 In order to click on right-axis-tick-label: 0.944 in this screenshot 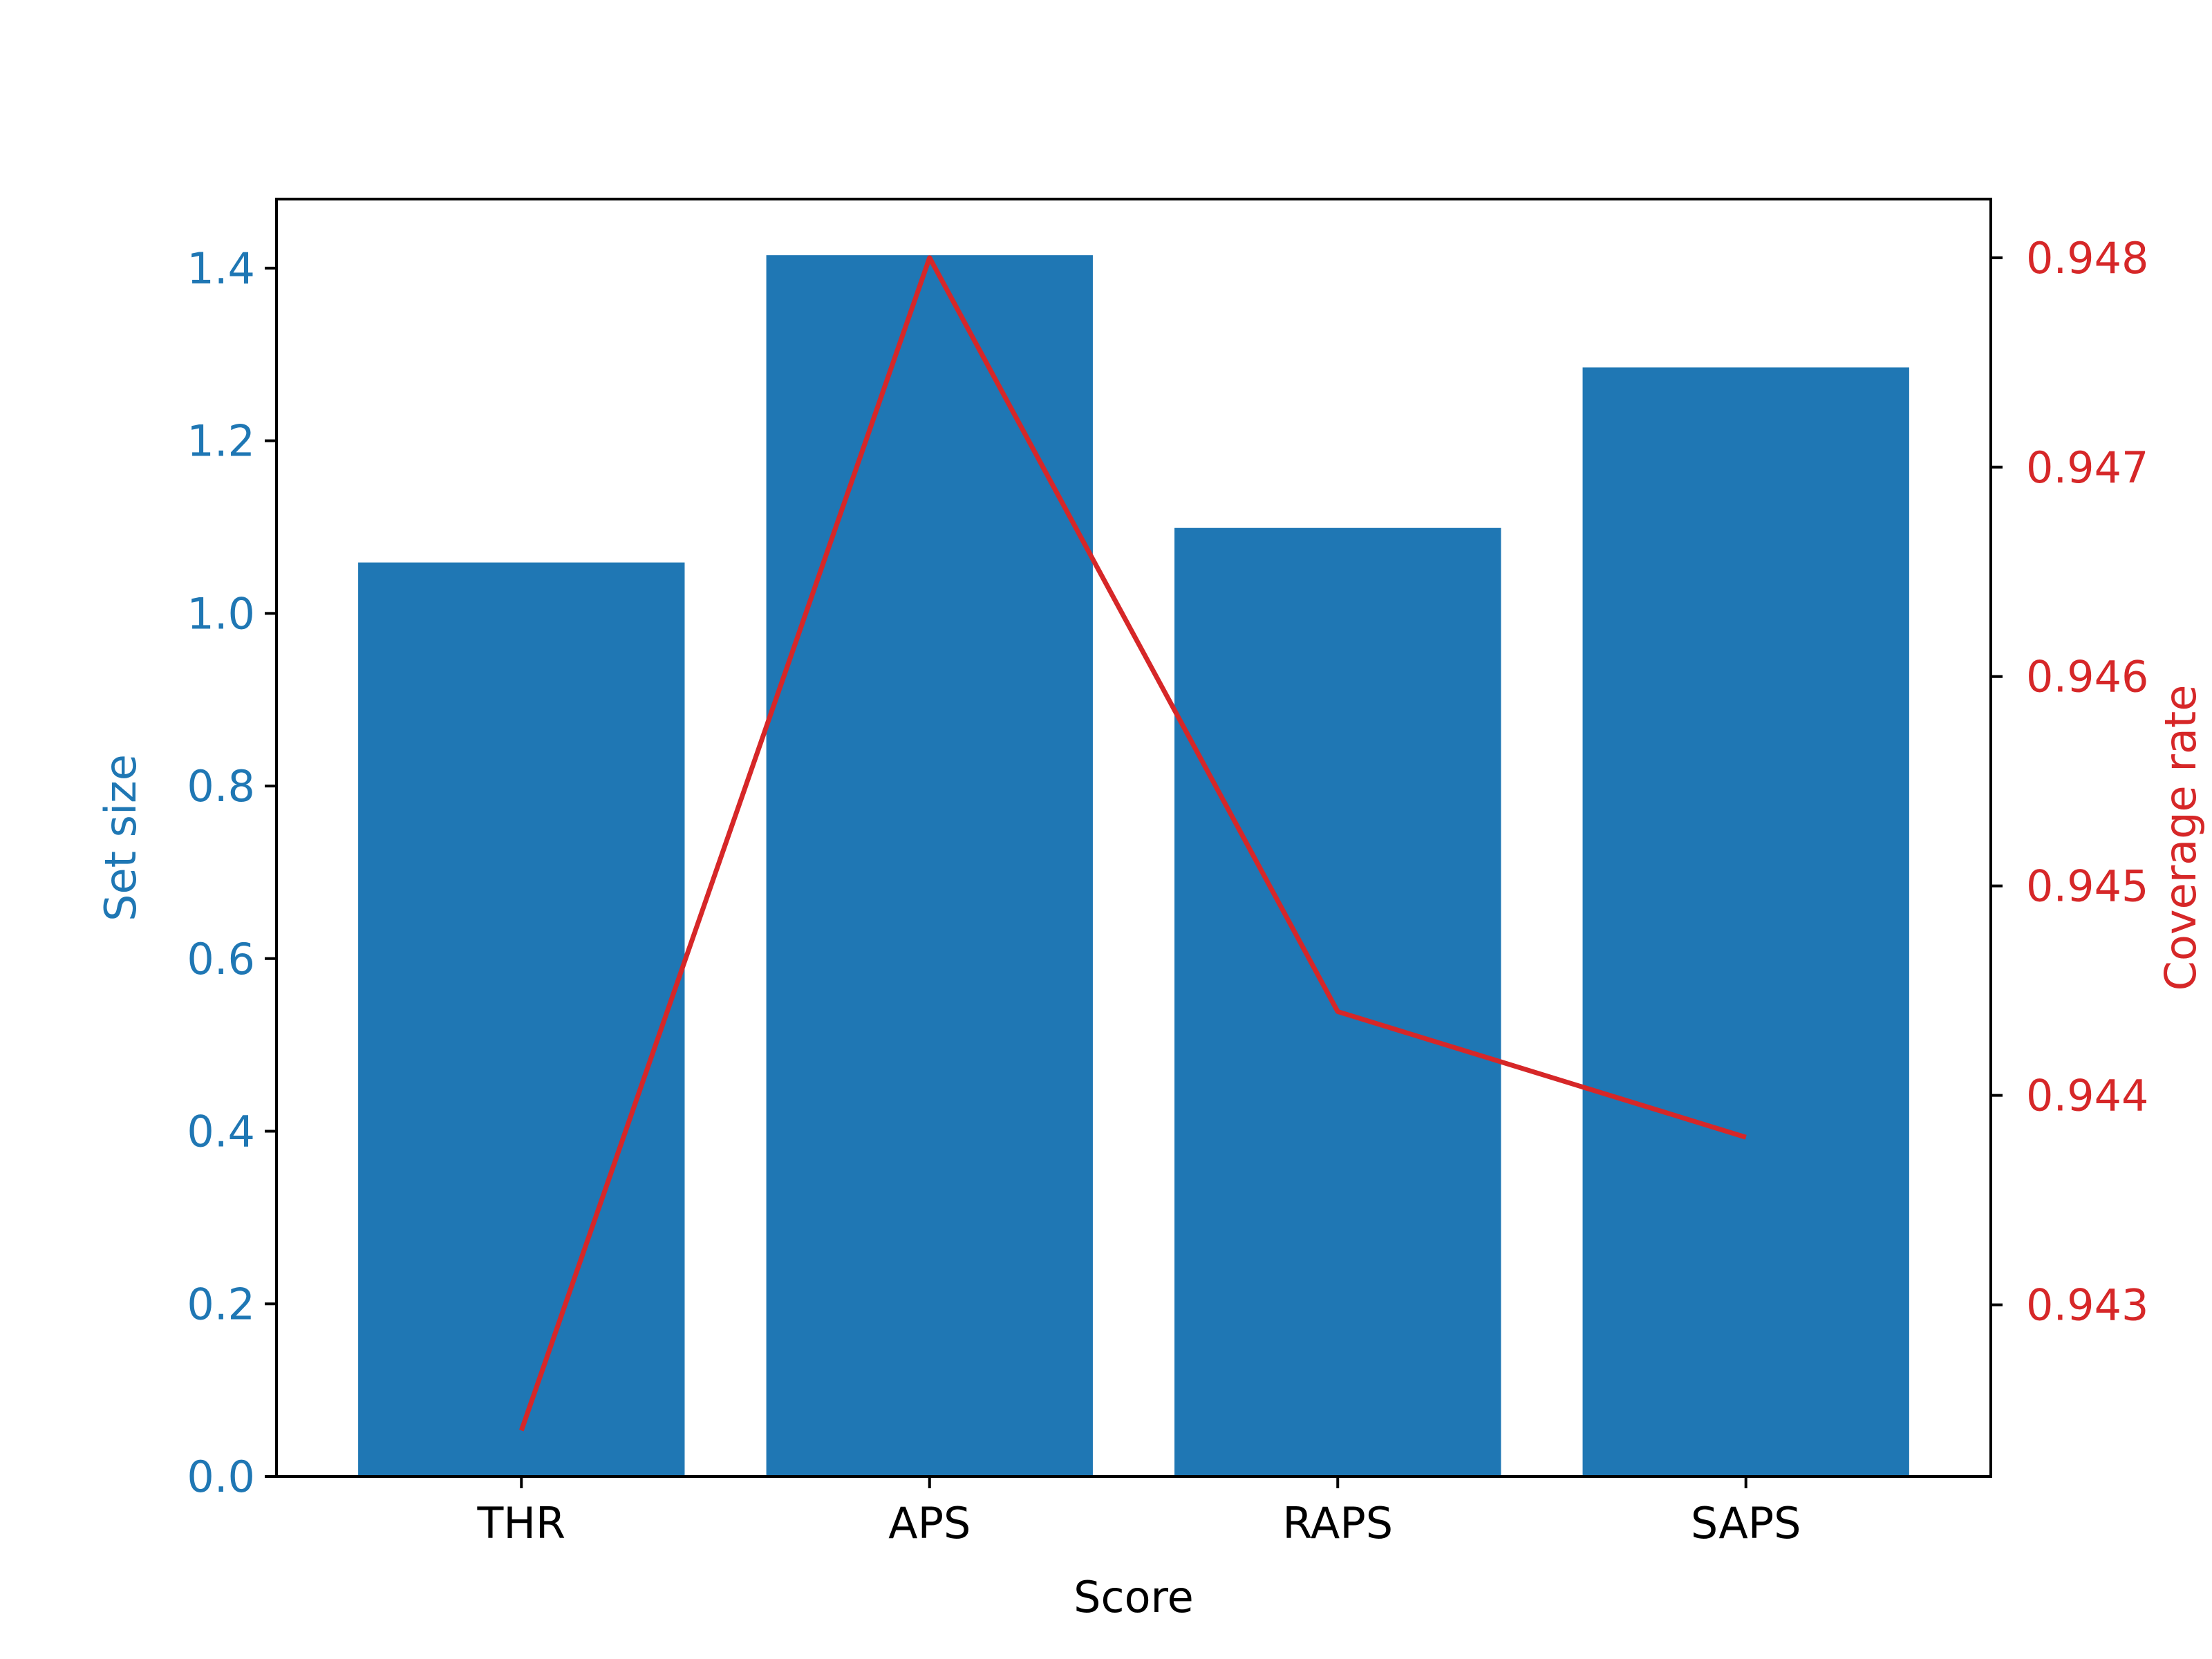, I will do `click(2088, 1096)`.